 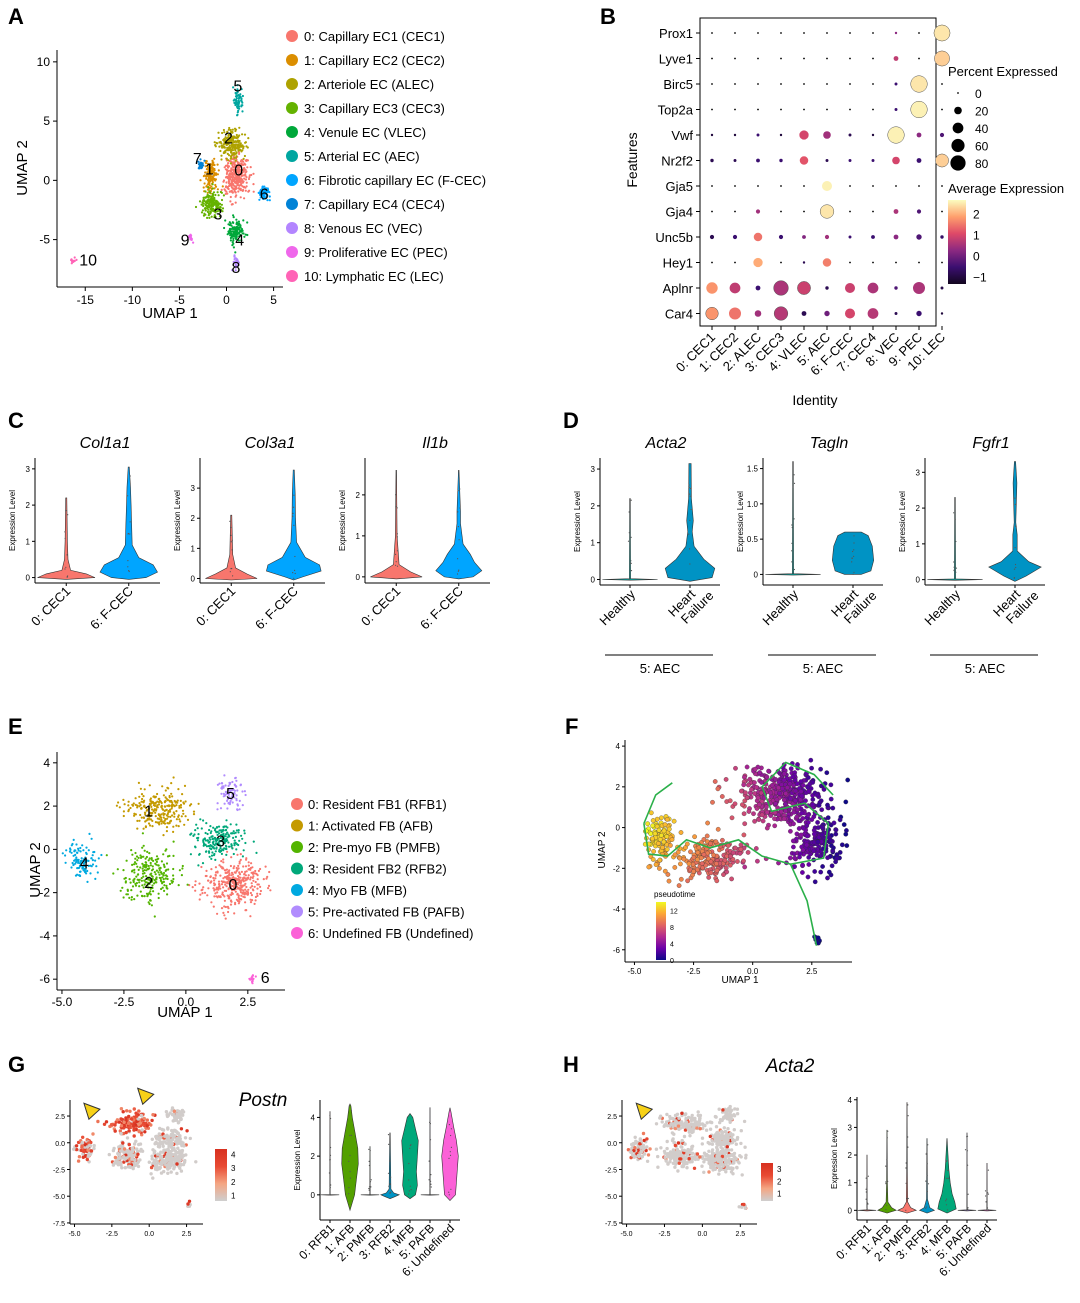 I want to click on violin-y-tick-label: 1, so click(x=358, y=536).